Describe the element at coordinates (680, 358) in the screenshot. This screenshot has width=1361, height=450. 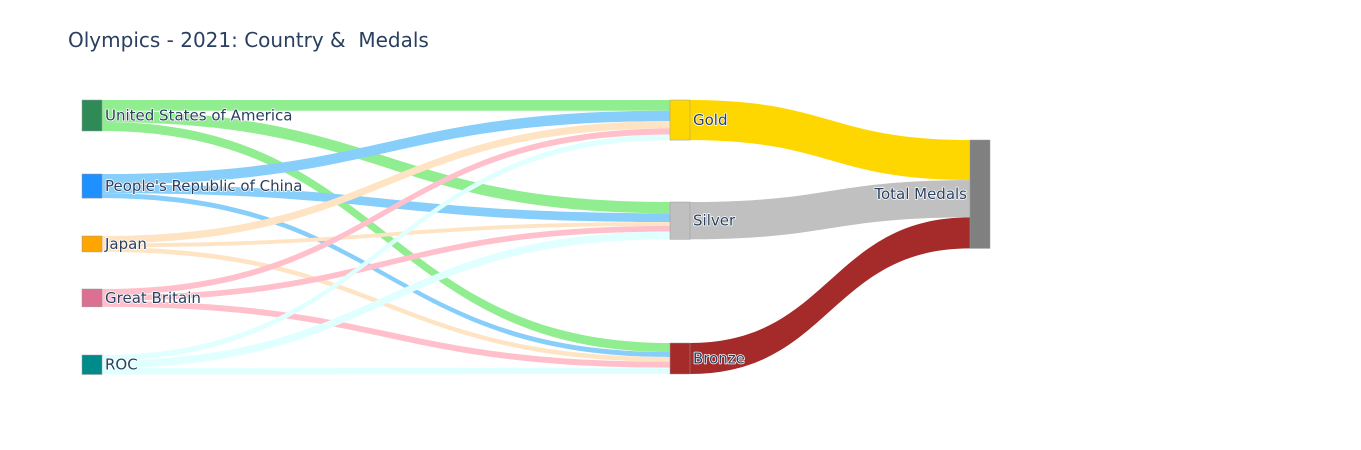
I see `node-bronze` at that location.